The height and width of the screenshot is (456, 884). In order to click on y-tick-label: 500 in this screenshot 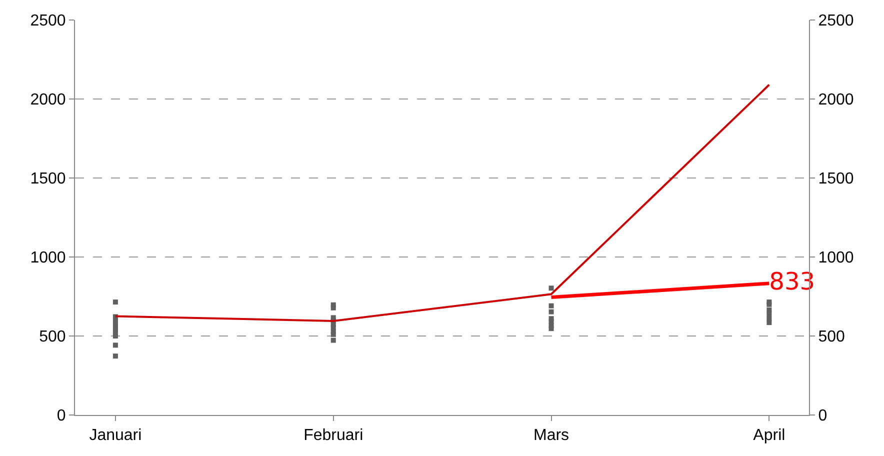, I will do `click(52, 337)`.